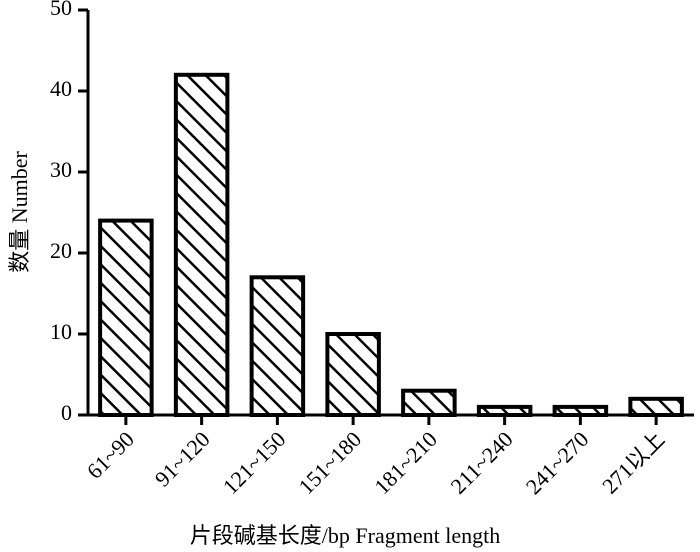 This screenshot has width=700, height=552. I want to click on y-tick-label: 0, so click(66, 412).